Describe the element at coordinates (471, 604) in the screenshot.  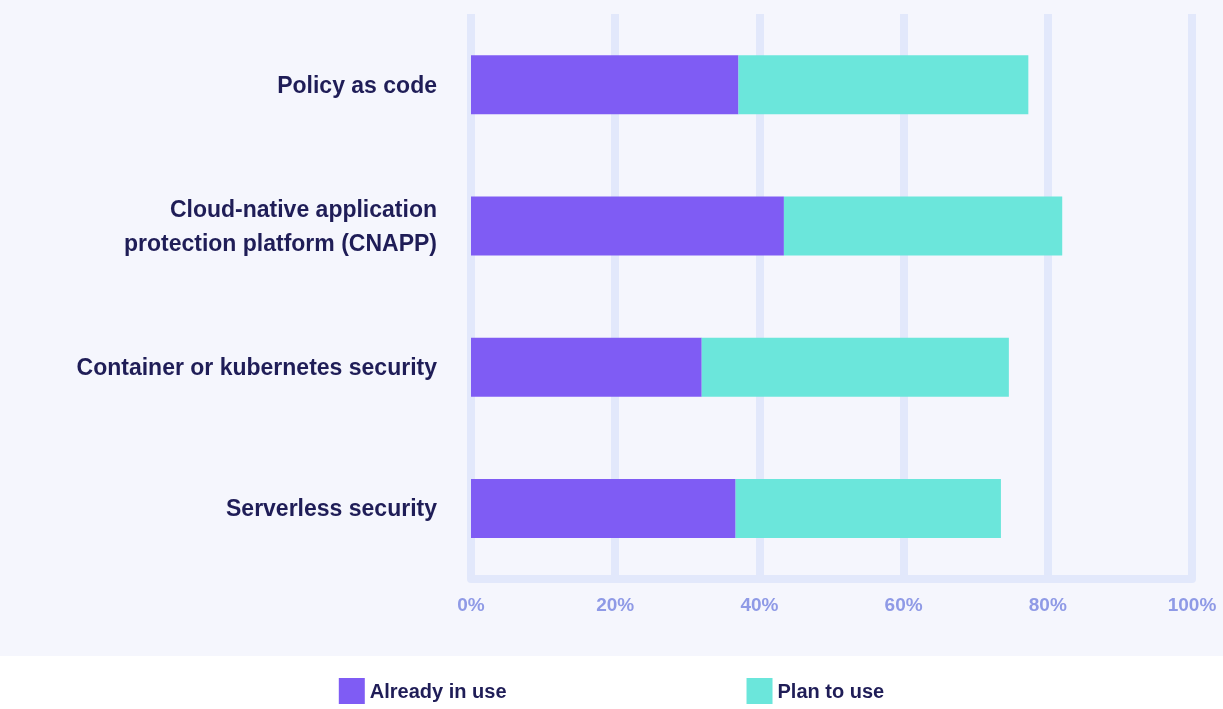
I see `x-tick-label: 0%` at that location.